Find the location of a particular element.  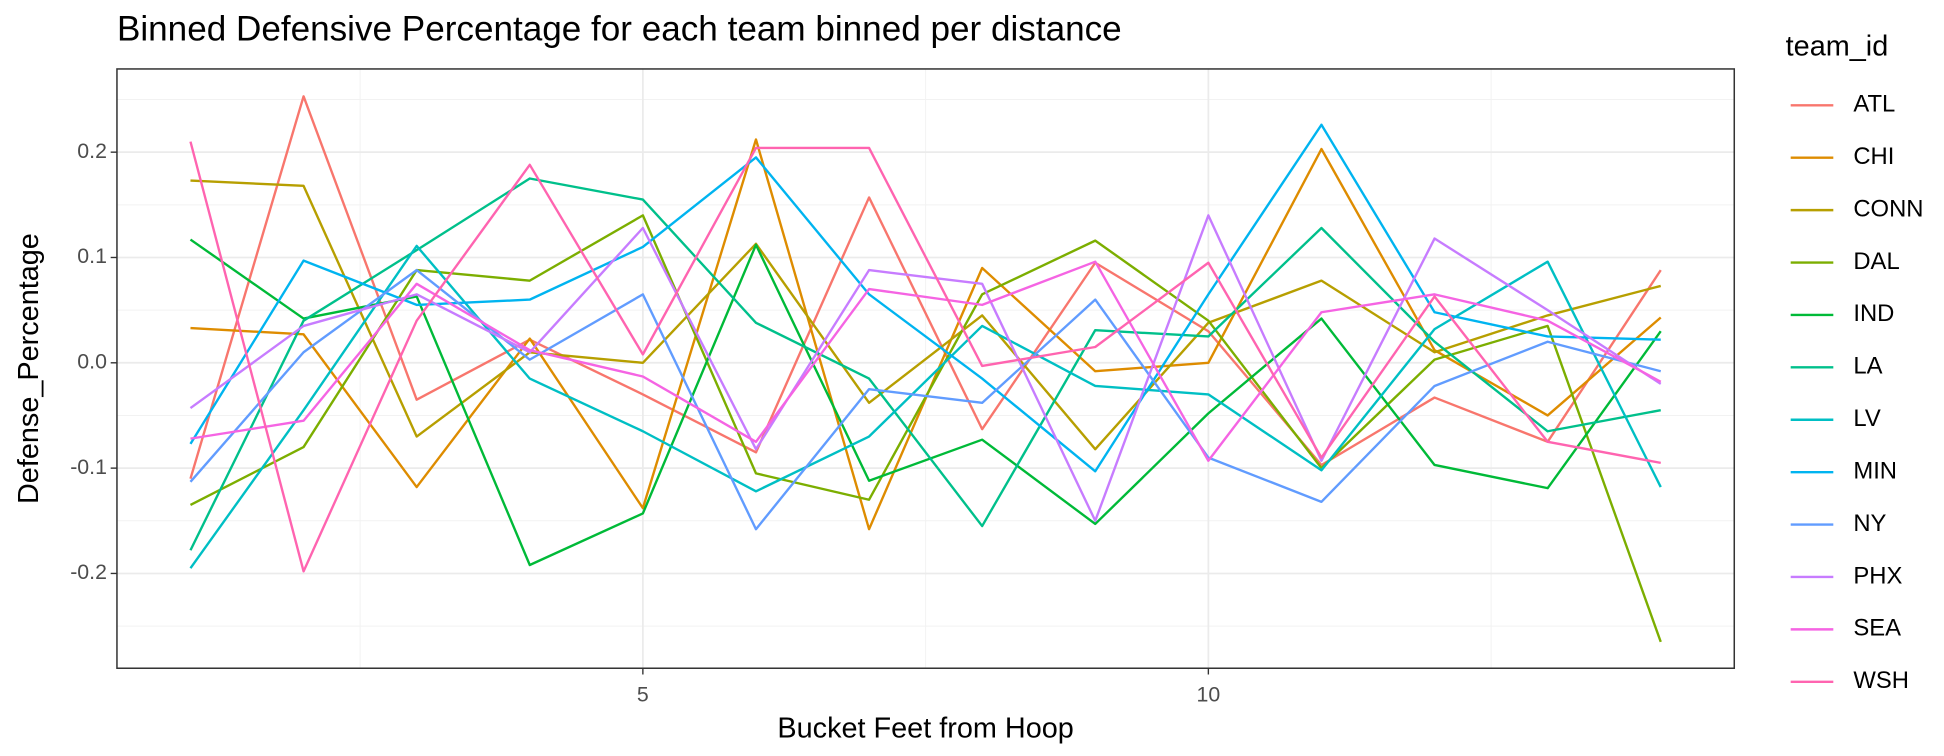

legend-label: WSH is located at coordinates (1881, 680).